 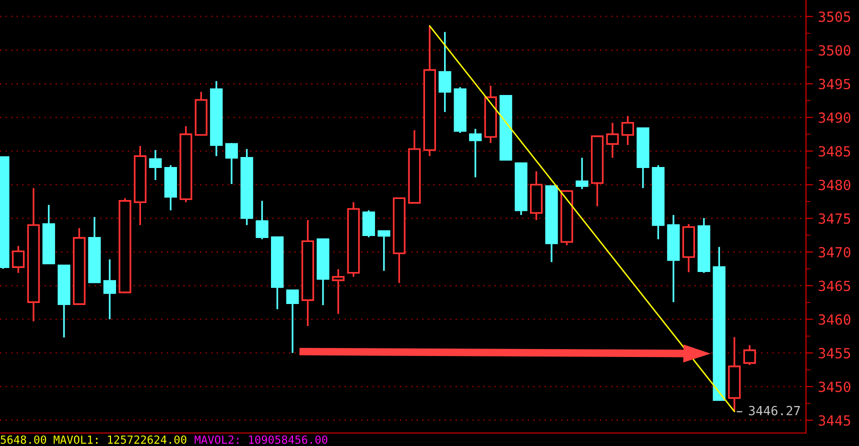 What do you see at coordinates (834, 117) in the screenshot?
I see `y-tick-label: 3490` at bounding box center [834, 117].